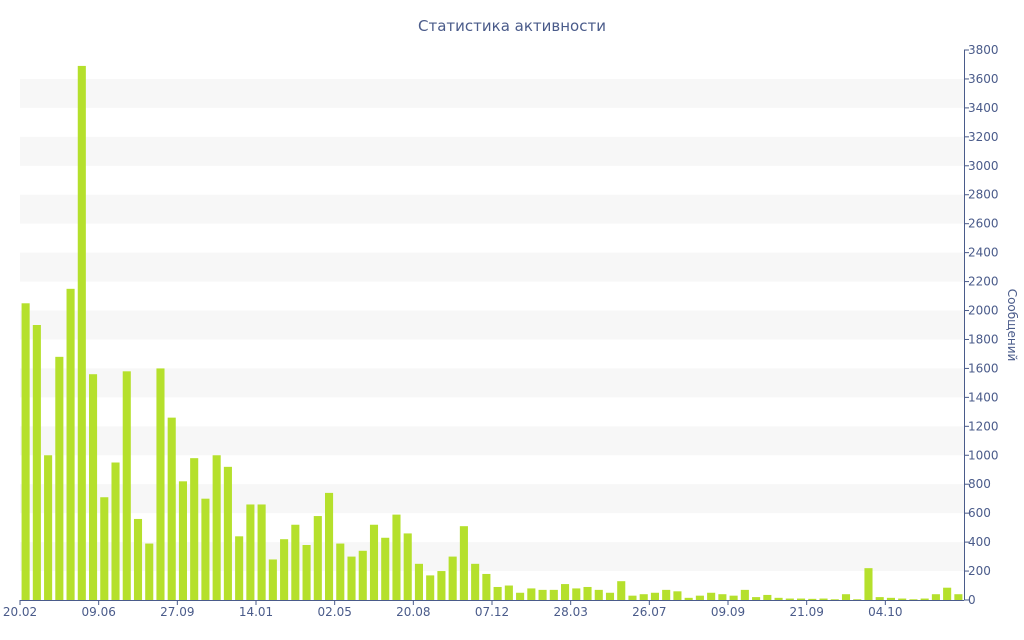  I want to click on y-tick-label: 3200, so click(983, 137).